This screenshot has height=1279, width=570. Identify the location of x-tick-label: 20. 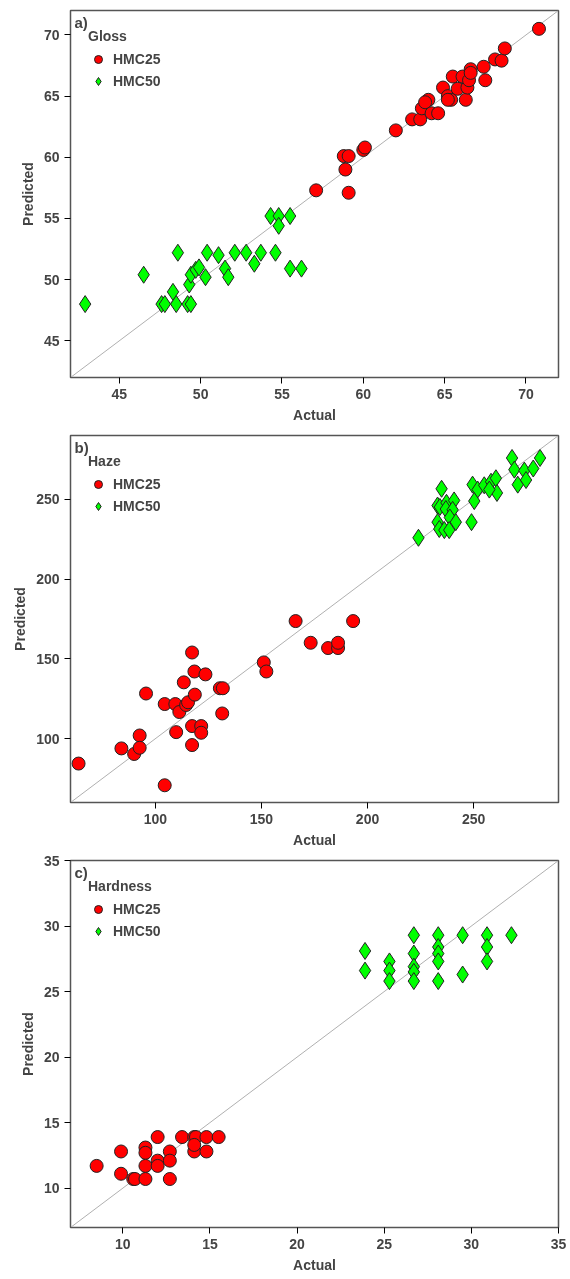
(297, 1243).